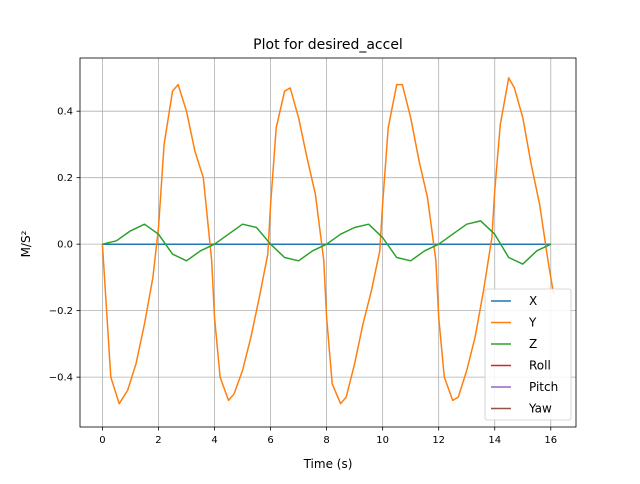  I want to click on legend-label-roll: Roll, so click(540, 366).